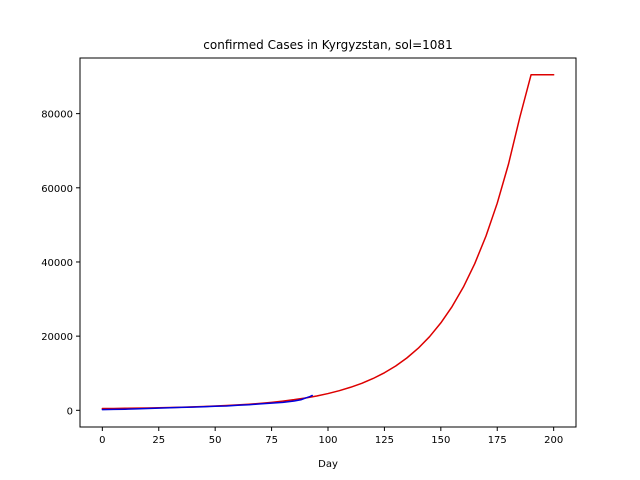 The height and width of the screenshot is (480, 640). I want to click on y-tick-label: 80000, so click(57, 115).